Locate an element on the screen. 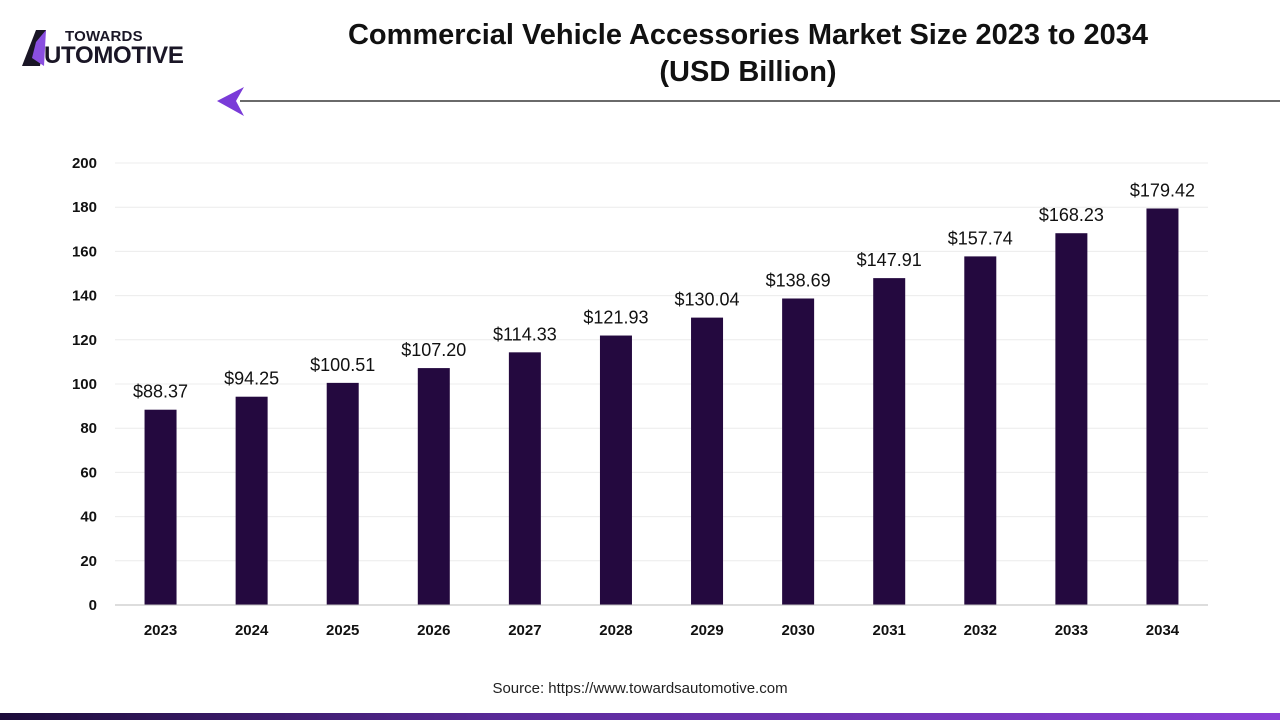  y-tick-label: 140 is located at coordinates (84, 296).